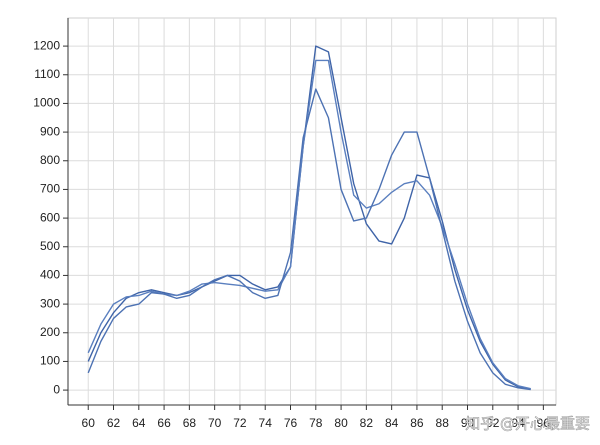 This screenshot has width=600, height=445. What do you see at coordinates (50, 275) in the screenshot?
I see `y-tick-label: 400` at bounding box center [50, 275].